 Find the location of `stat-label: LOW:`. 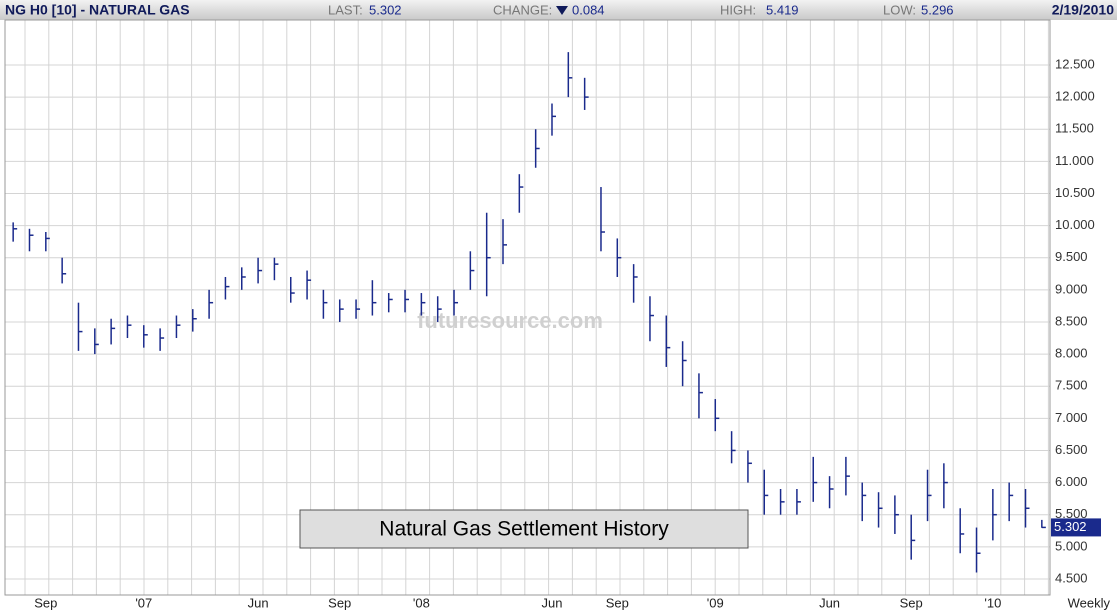

stat-label: LOW: is located at coordinates (899, 9).